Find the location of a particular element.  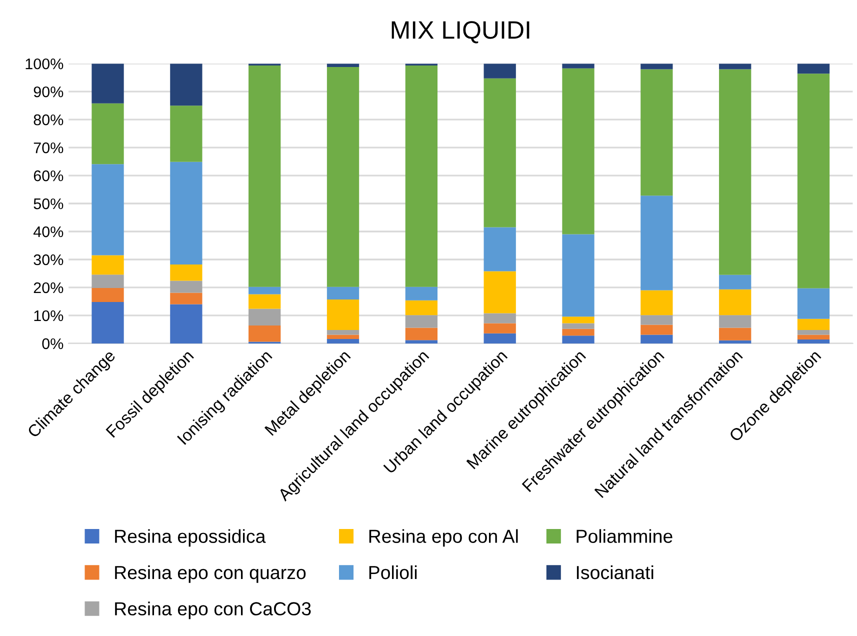

legend-label: Resina epossidica is located at coordinates (190, 538).